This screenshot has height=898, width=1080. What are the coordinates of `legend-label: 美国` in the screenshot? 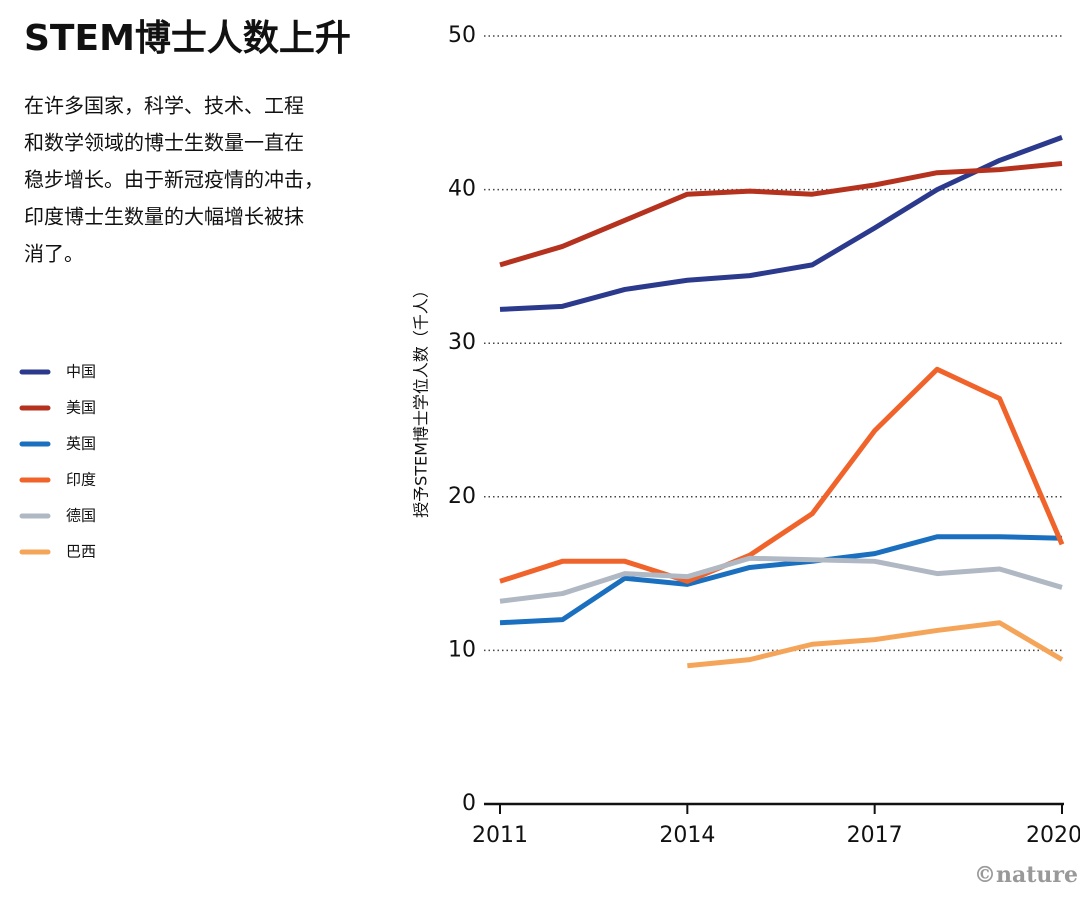 It's located at (81, 408).